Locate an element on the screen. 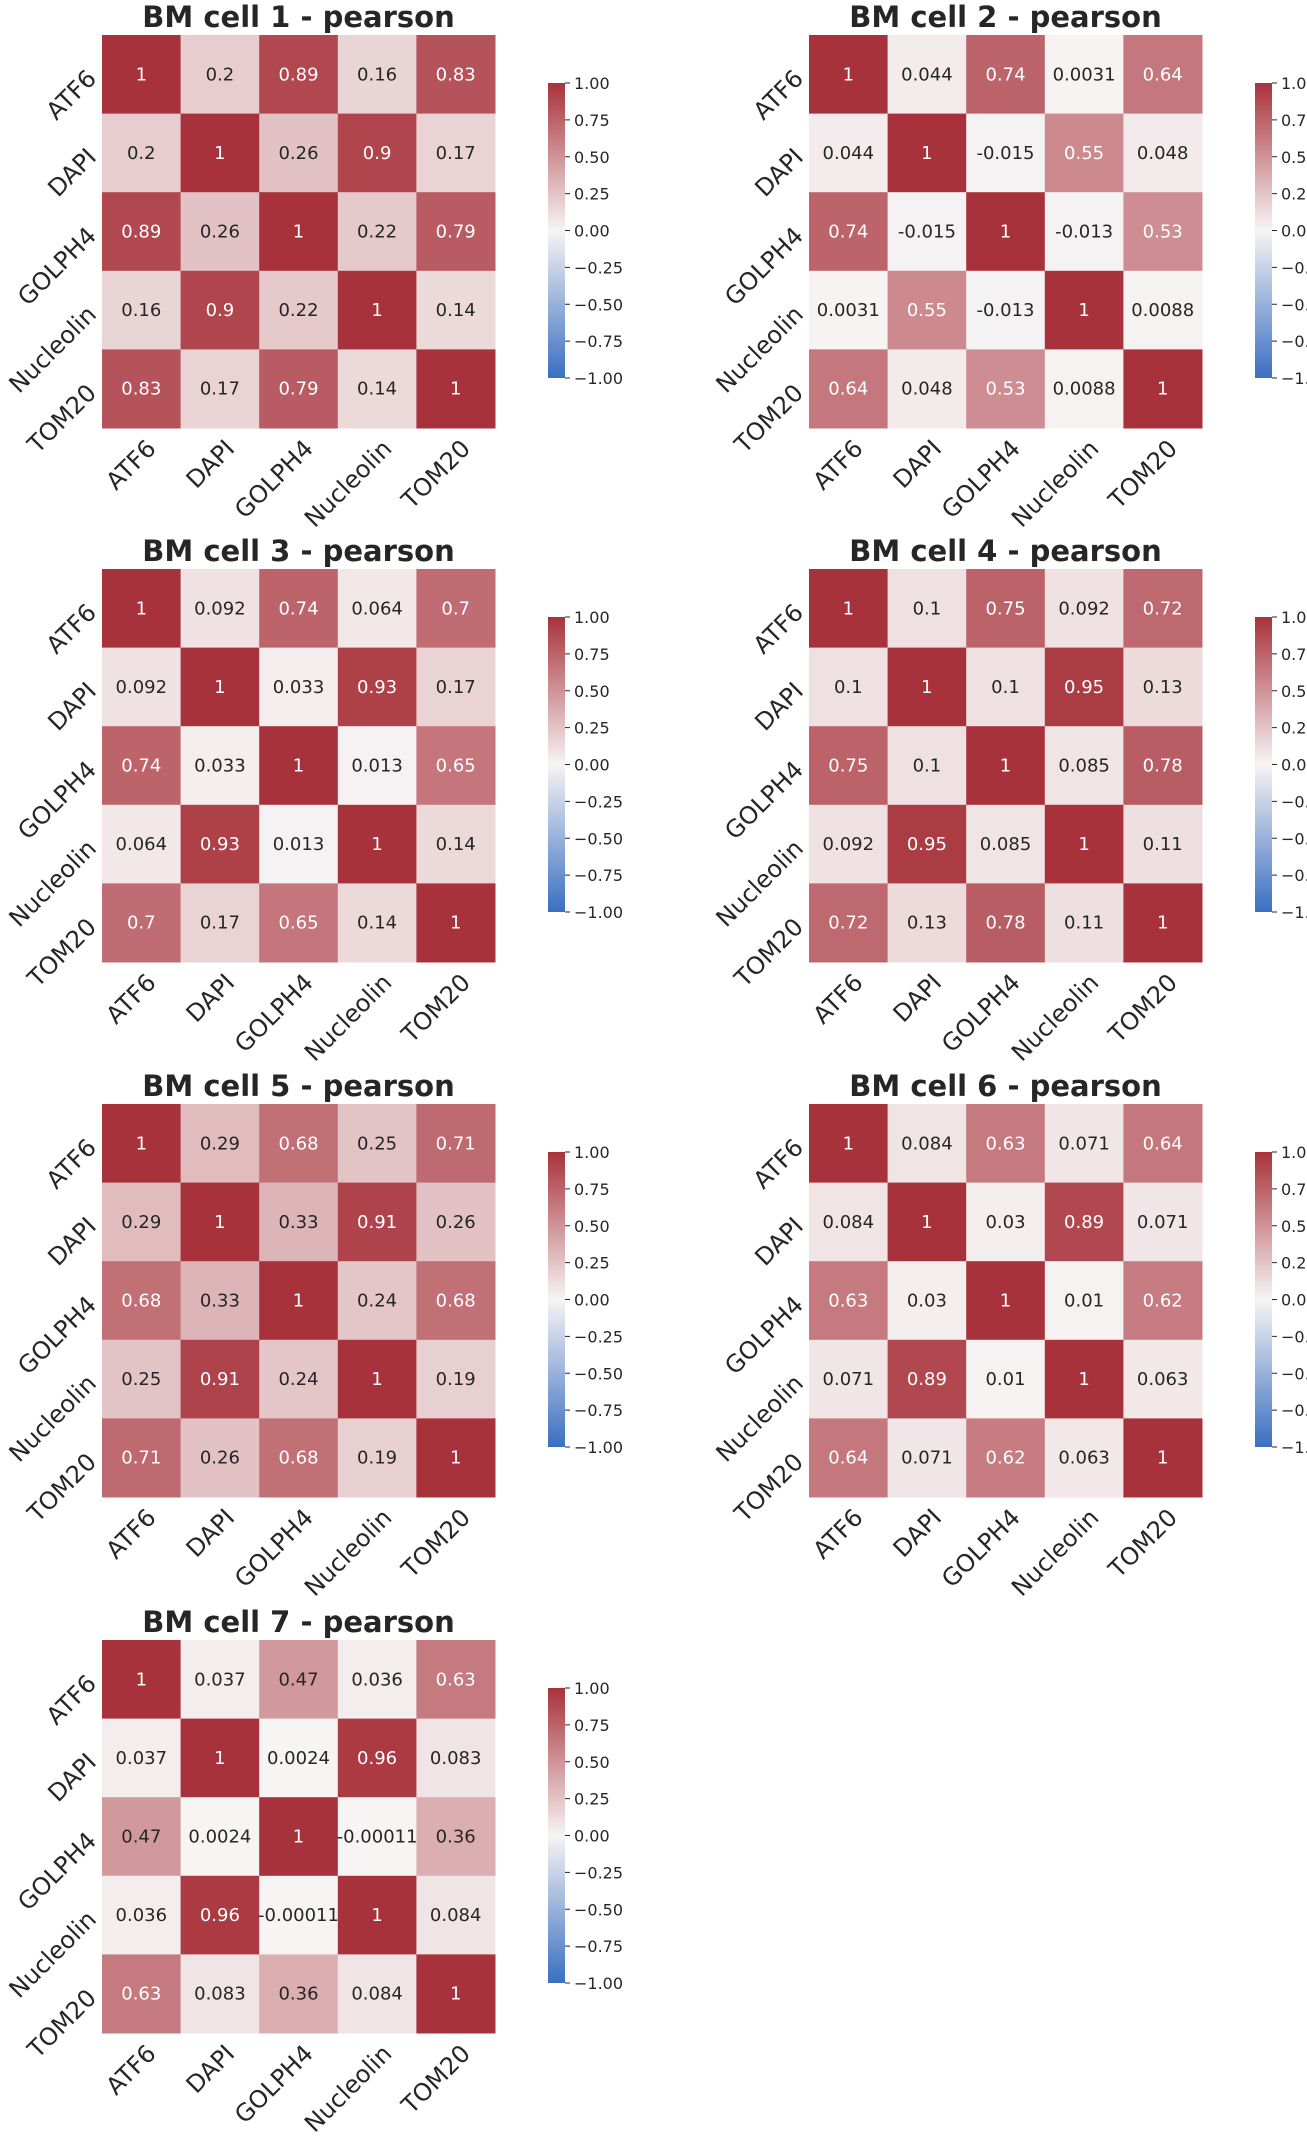 This screenshot has width=1307, height=2140. cell-value-label: 0.65 is located at coordinates (456, 766).